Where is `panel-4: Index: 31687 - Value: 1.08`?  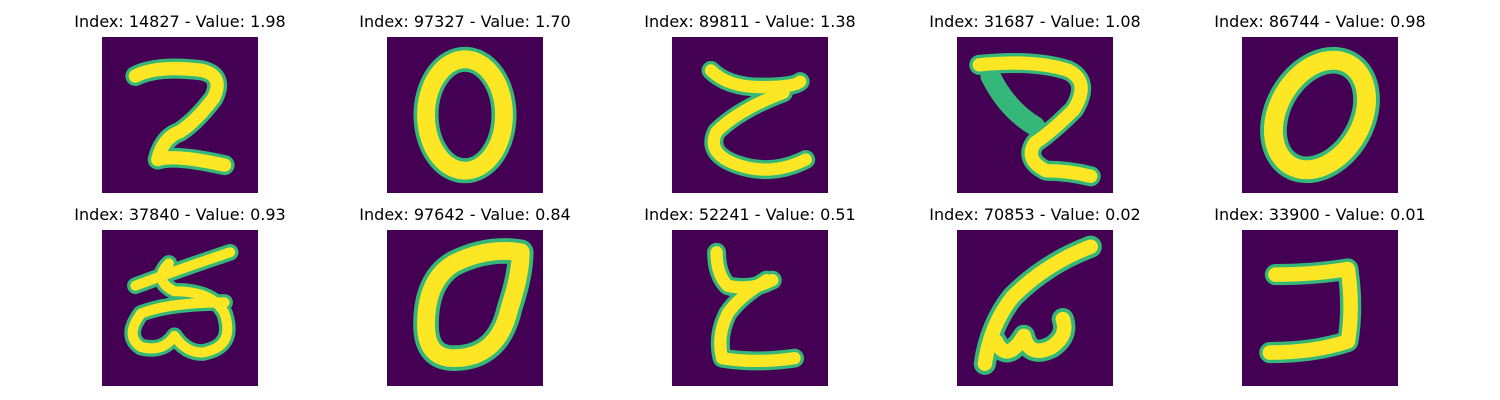 panel-4: Index: 31687 - Value: 1.08 is located at coordinates (1035, 107).